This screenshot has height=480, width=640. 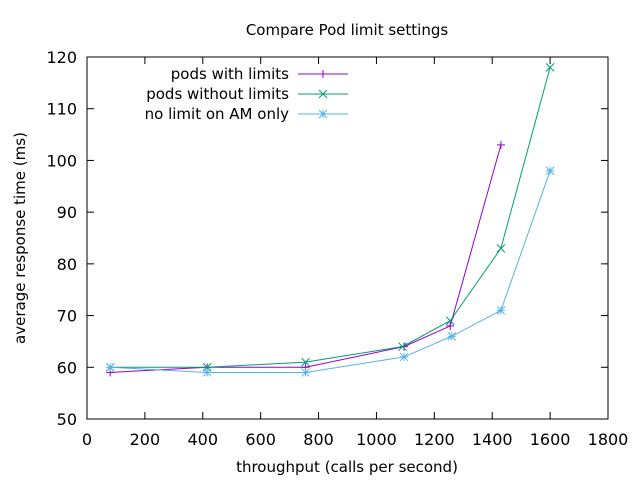 What do you see at coordinates (376, 439) in the screenshot?
I see `x-tick-label: 1000` at bounding box center [376, 439].